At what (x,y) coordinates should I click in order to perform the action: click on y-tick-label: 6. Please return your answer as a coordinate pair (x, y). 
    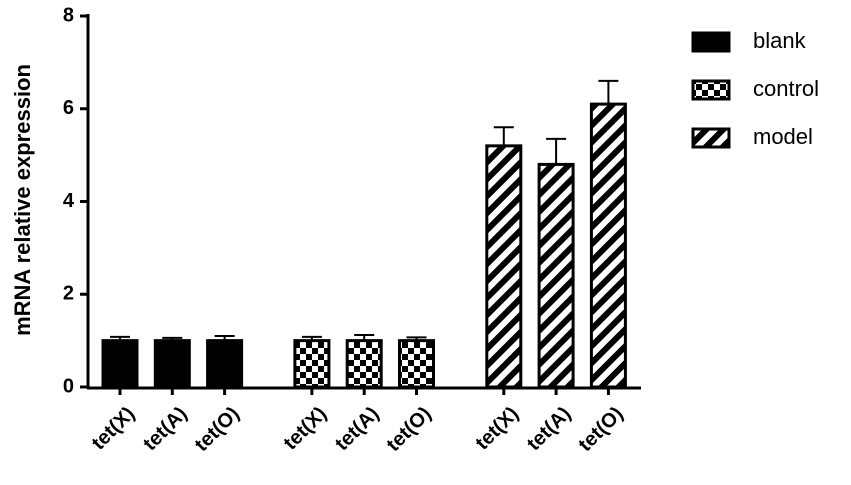
    Looking at the image, I should click on (68, 108).